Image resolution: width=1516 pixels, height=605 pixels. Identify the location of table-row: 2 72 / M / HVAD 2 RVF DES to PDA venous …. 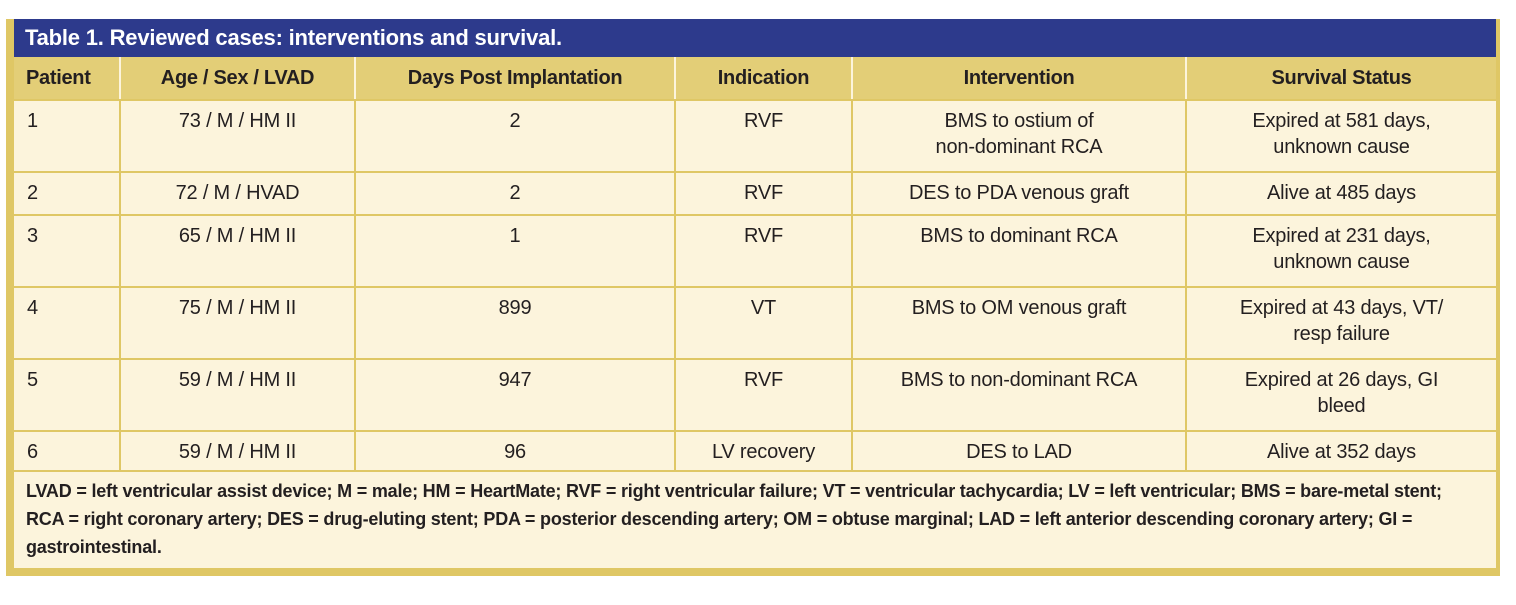
(755, 193).